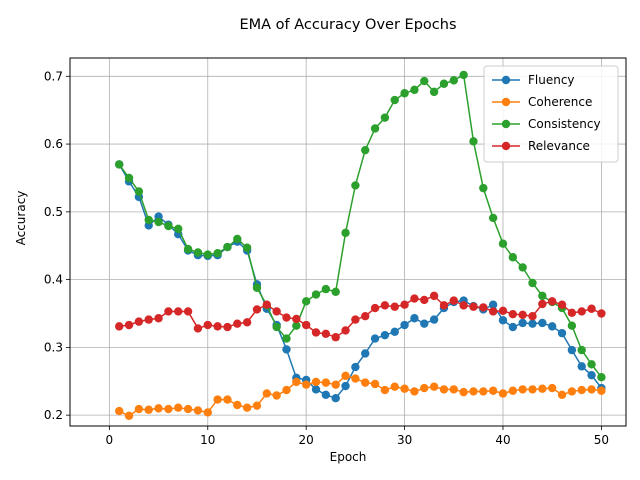 This screenshot has width=640, height=480. What do you see at coordinates (53, 415) in the screenshot?
I see `y-tick-label: 0.2` at bounding box center [53, 415].